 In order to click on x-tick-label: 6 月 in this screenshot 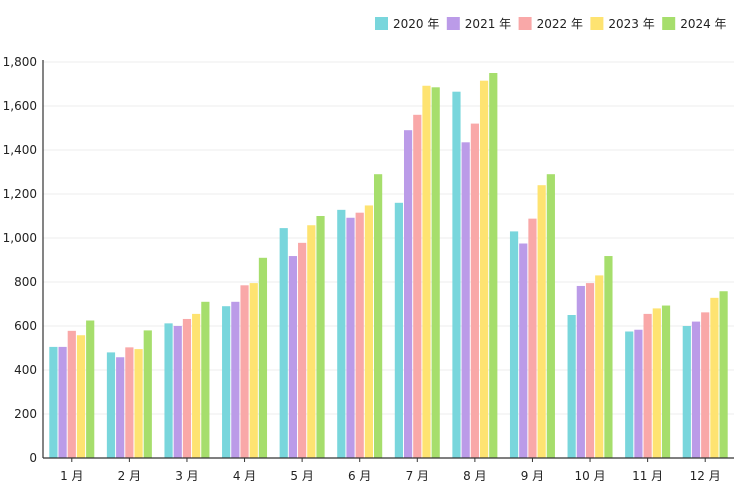, I will do `click(359, 476)`.